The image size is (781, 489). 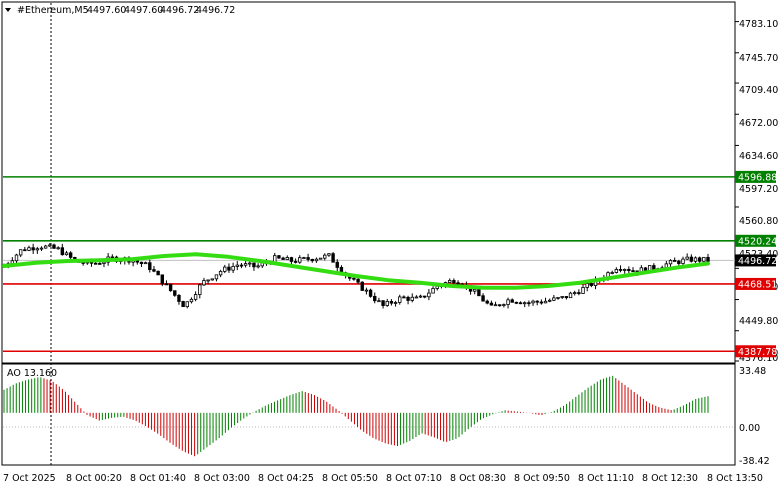 What do you see at coordinates (158, 478) in the screenshot?
I see `time-label-2: 8 Oct 01:40` at bounding box center [158, 478].